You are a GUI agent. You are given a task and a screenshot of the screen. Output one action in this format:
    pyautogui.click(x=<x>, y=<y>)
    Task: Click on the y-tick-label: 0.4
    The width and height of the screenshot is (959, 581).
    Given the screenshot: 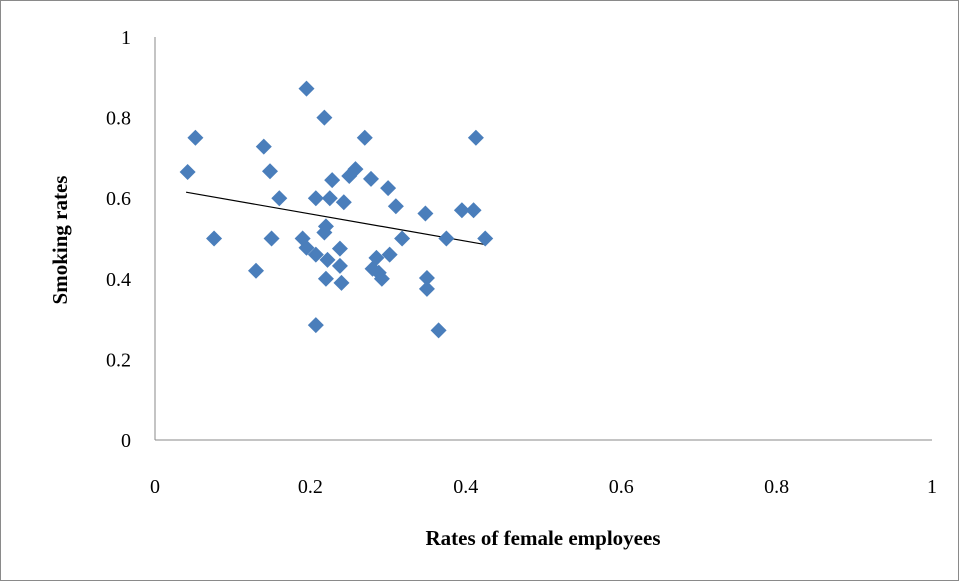 What is the action you would take?
    pyautogui.click(x=118, y=280)
    